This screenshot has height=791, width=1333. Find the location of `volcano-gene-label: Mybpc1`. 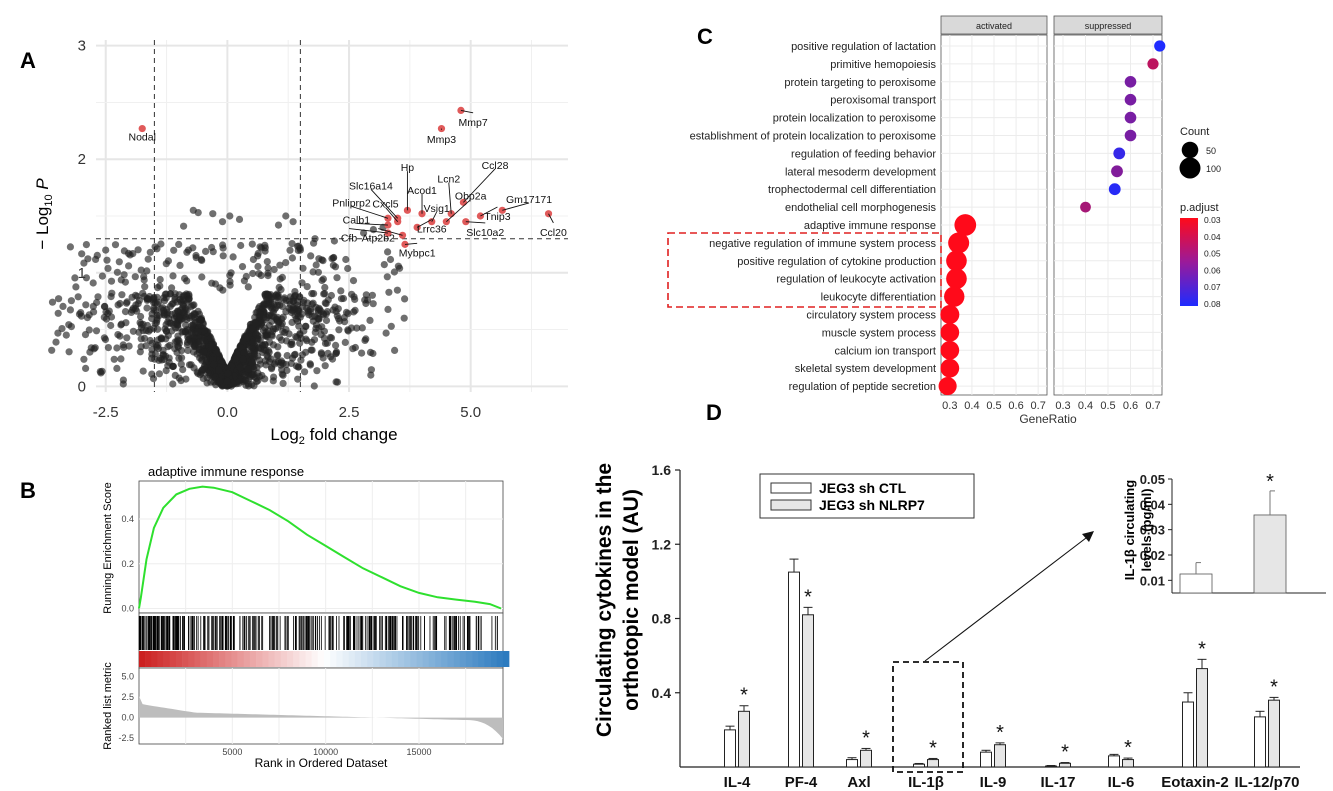

volcano-gene-label: Mybpc1 is located at coordinates (417, 253).